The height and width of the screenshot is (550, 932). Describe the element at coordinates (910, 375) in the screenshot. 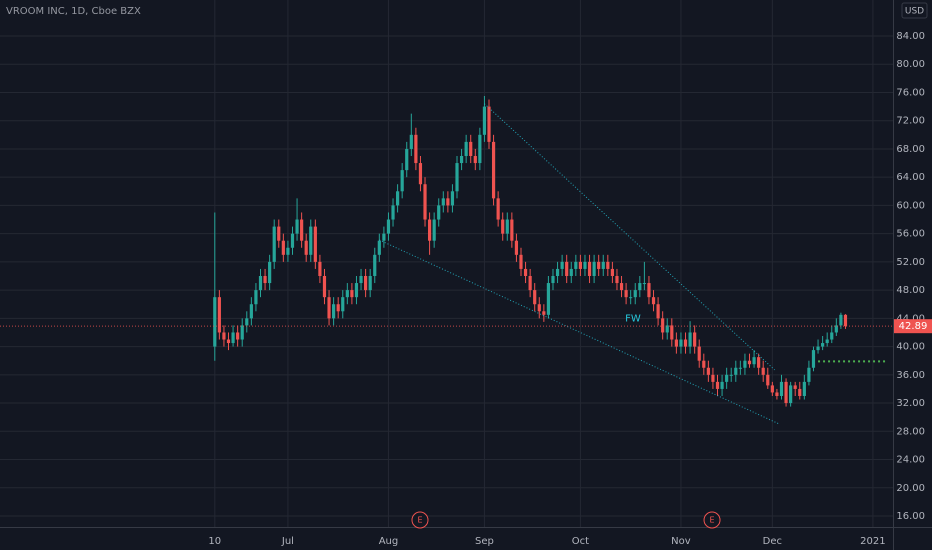

I see `y-tick-label: 36.00` at that location.